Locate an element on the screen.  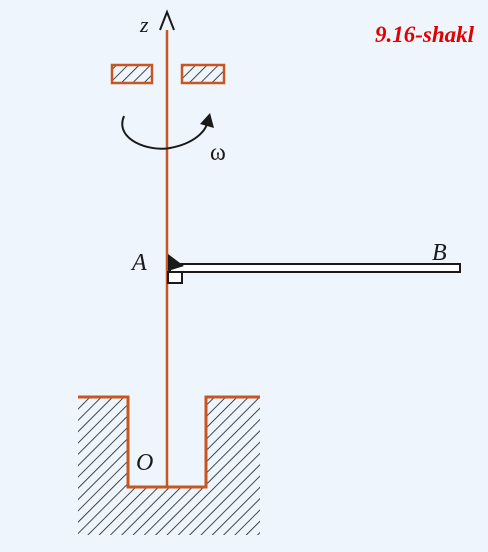
point-a-label: A is located at coordinates (138, 263).